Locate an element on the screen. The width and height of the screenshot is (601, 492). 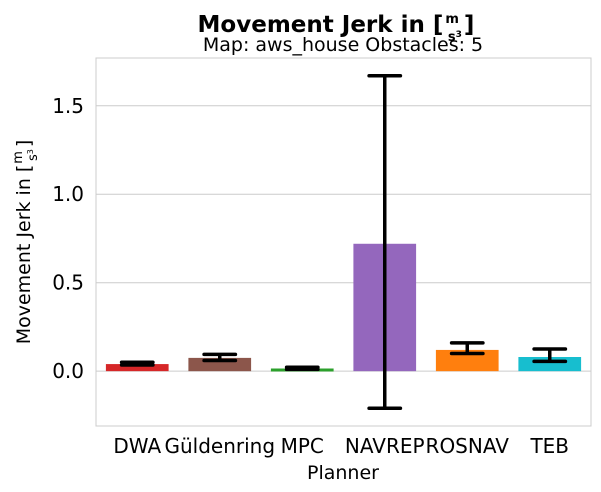
x-tick-label: MPC is located at coordinates (302, 446).